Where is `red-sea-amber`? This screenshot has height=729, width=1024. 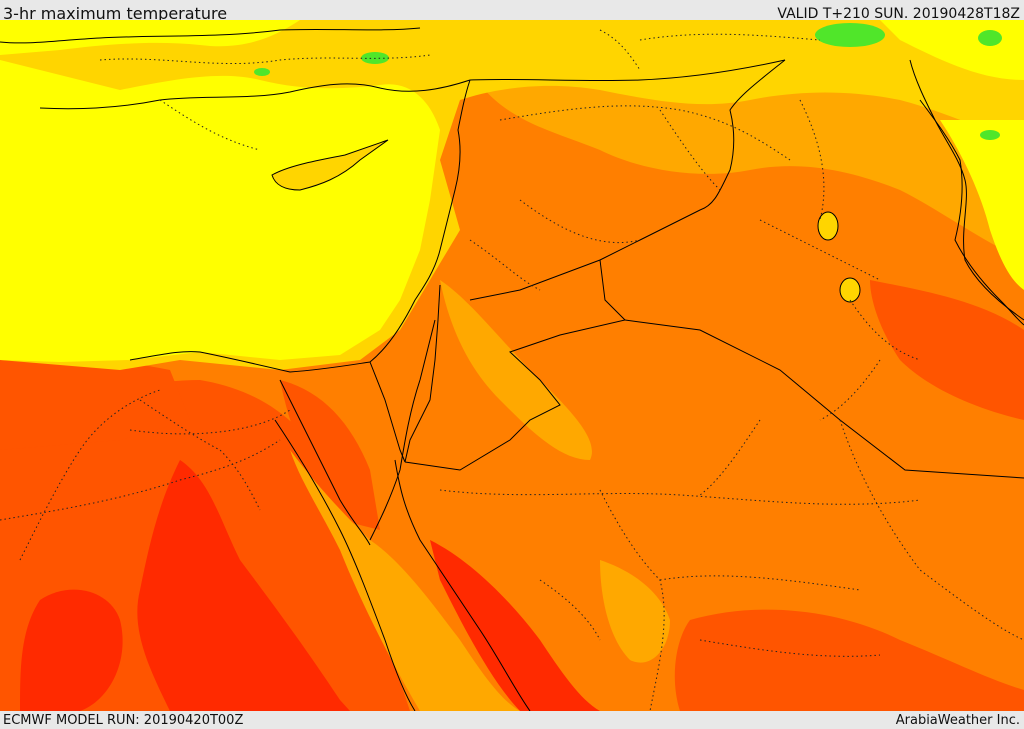
red-sea-amber is located at coordinates (405, 580).